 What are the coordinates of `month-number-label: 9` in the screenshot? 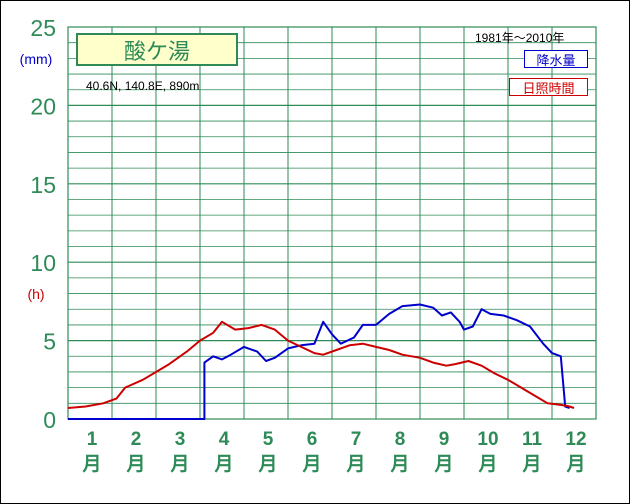 It's located at (444, 439).